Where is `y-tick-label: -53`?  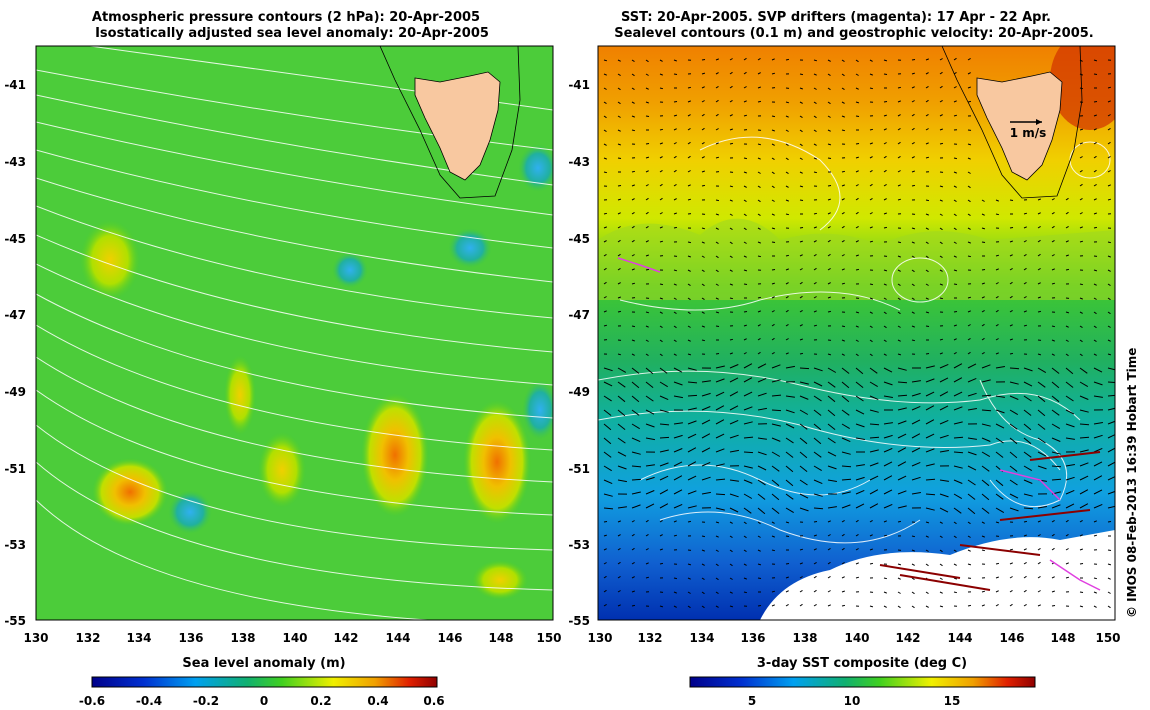 y-tick-label: -53 is located at coordinates (579, 545).